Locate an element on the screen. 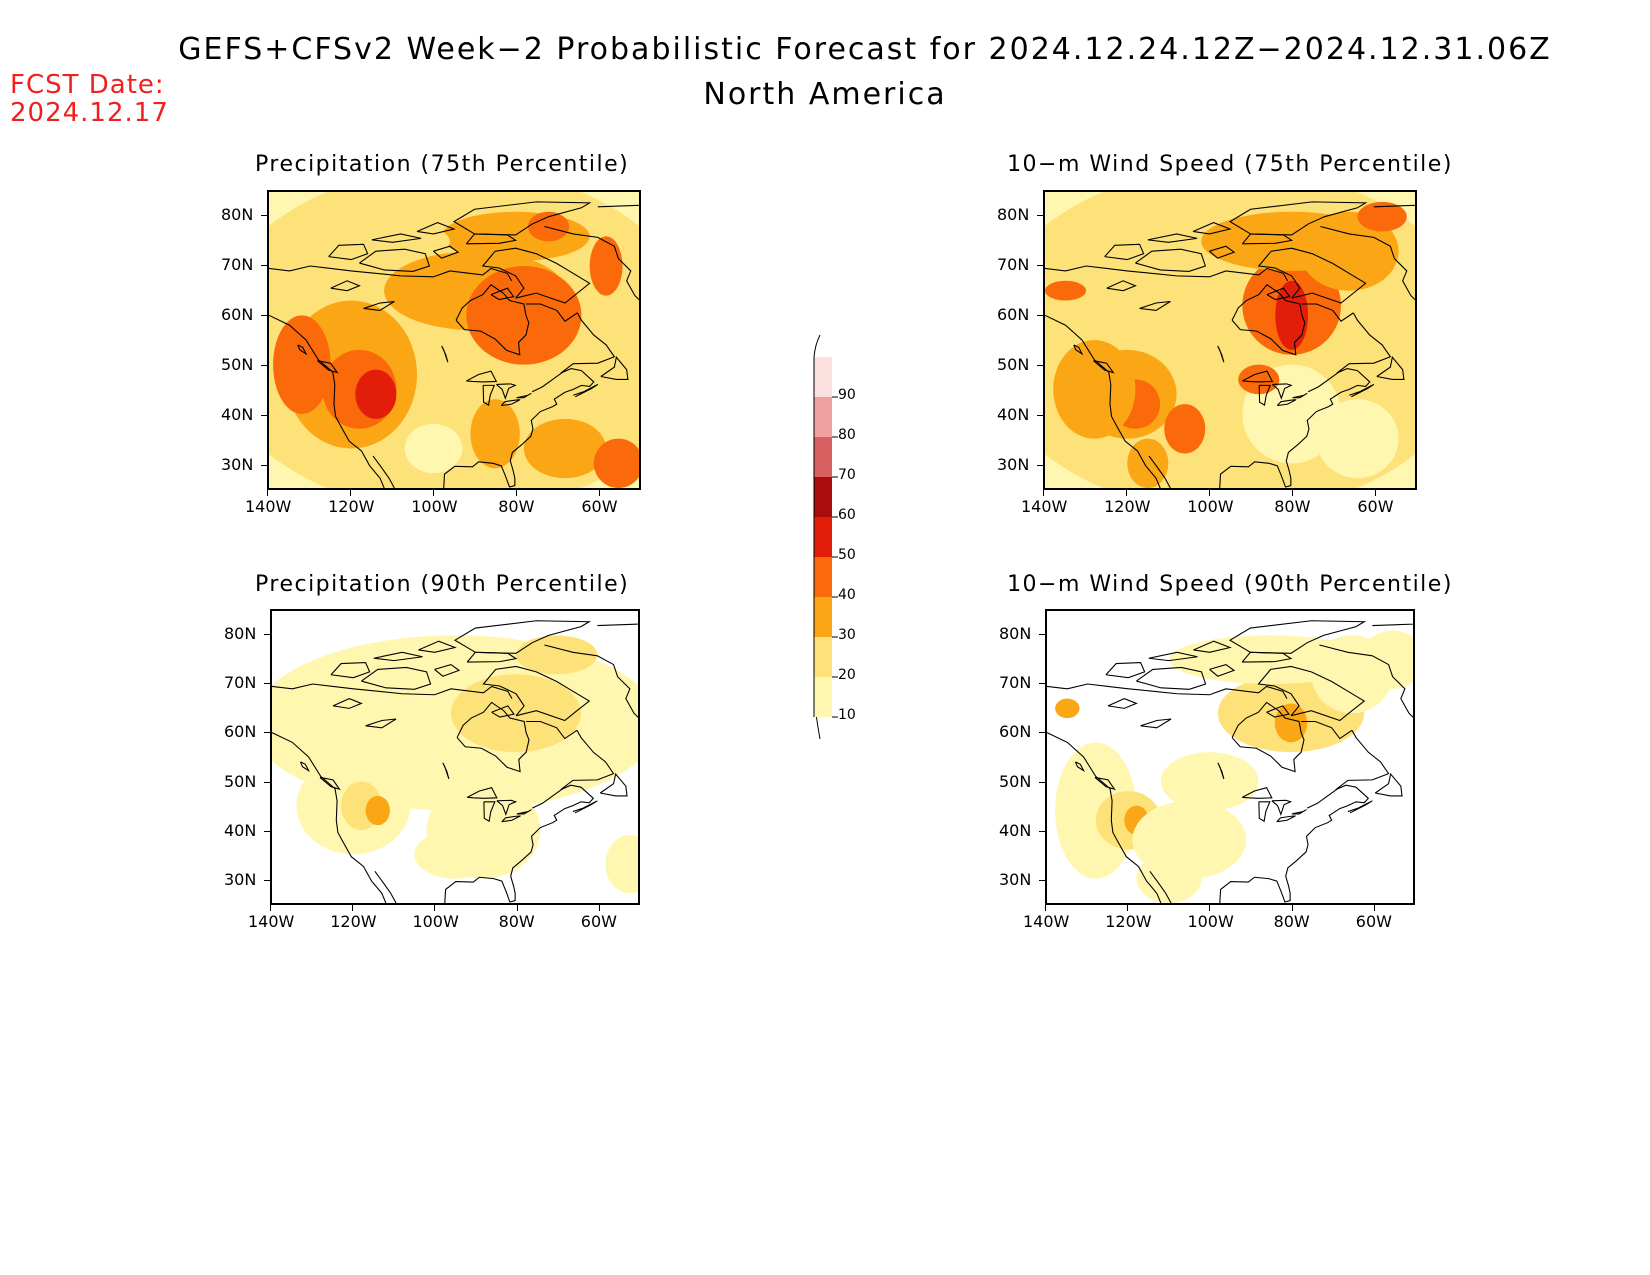 The height and width of the screenshot is (1275, 1650). lon-label: 100W is located at coordinates (434, 506).